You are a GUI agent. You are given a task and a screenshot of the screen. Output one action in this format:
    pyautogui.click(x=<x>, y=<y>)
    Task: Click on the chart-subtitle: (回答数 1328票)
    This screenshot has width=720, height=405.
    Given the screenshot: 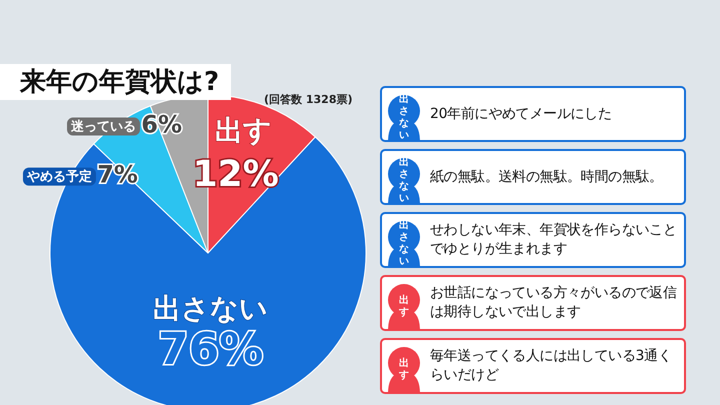 What is the action you would take?
    pyautogui.click(x=308, y=99)
    